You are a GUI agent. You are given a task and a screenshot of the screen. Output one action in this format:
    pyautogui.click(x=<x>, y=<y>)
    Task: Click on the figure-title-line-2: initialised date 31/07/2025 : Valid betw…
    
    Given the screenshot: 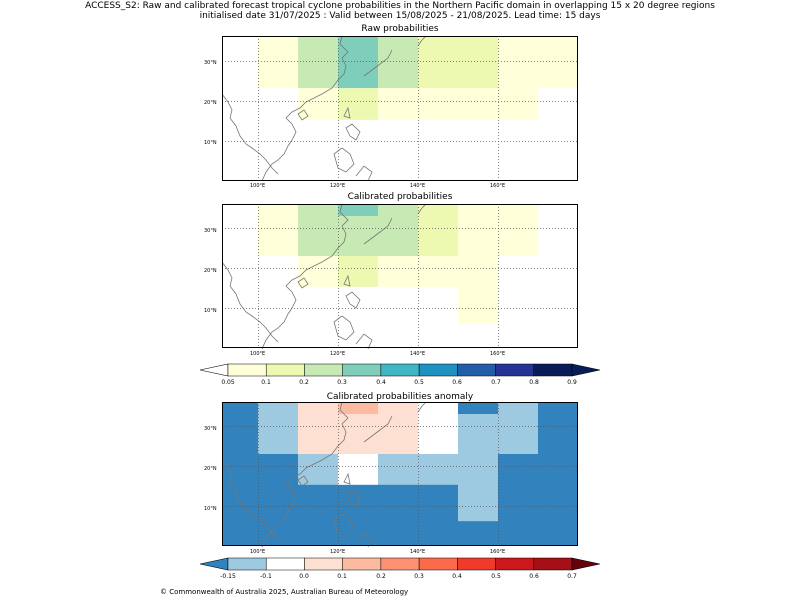 What is the action you would take?
    pyautogui.click(x=400, y=16)
    